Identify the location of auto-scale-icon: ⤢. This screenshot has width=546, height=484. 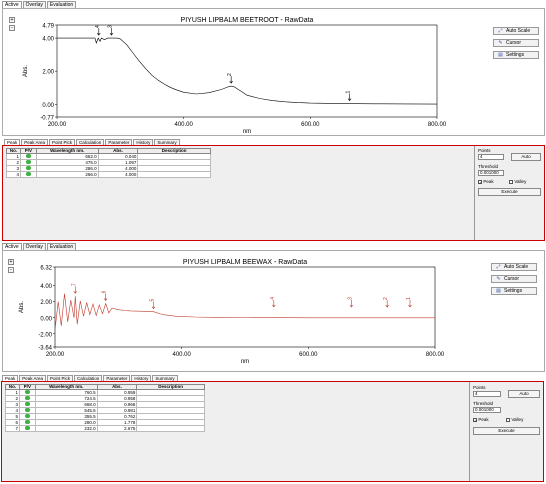
(498, 267).